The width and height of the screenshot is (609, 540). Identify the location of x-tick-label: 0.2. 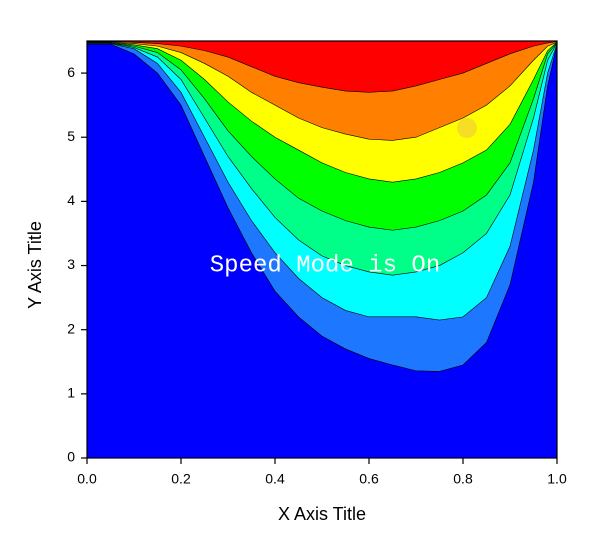
(181, 479).